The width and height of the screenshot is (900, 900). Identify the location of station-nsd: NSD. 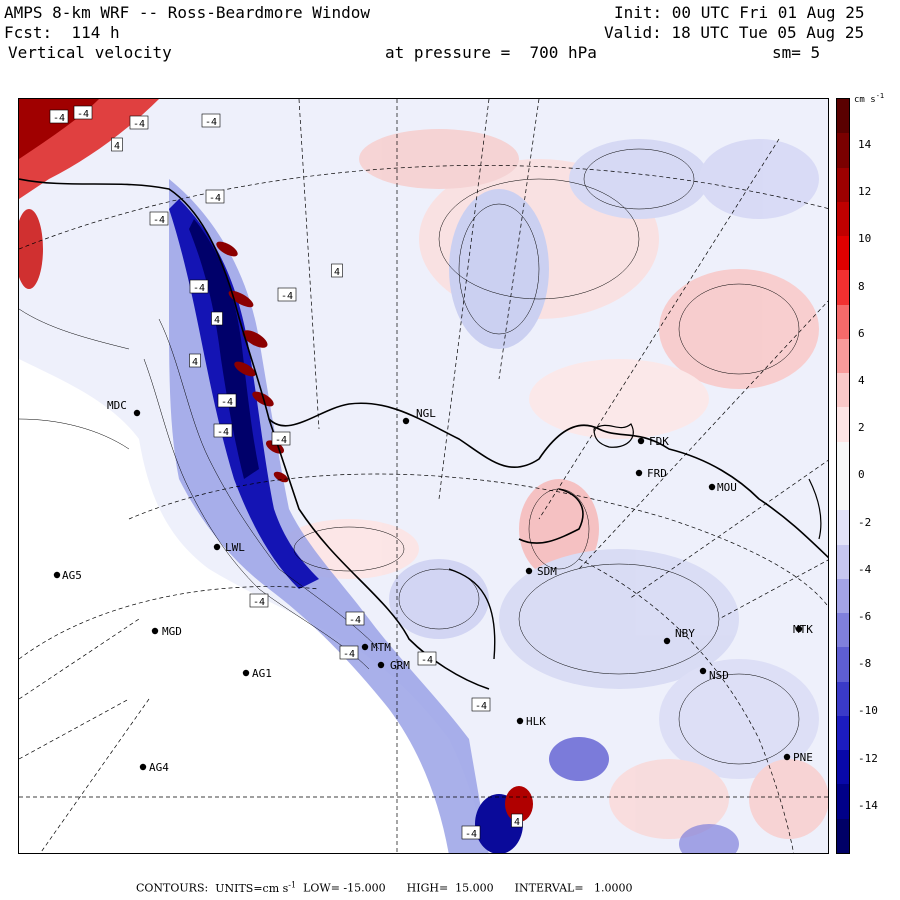
(714, 674).